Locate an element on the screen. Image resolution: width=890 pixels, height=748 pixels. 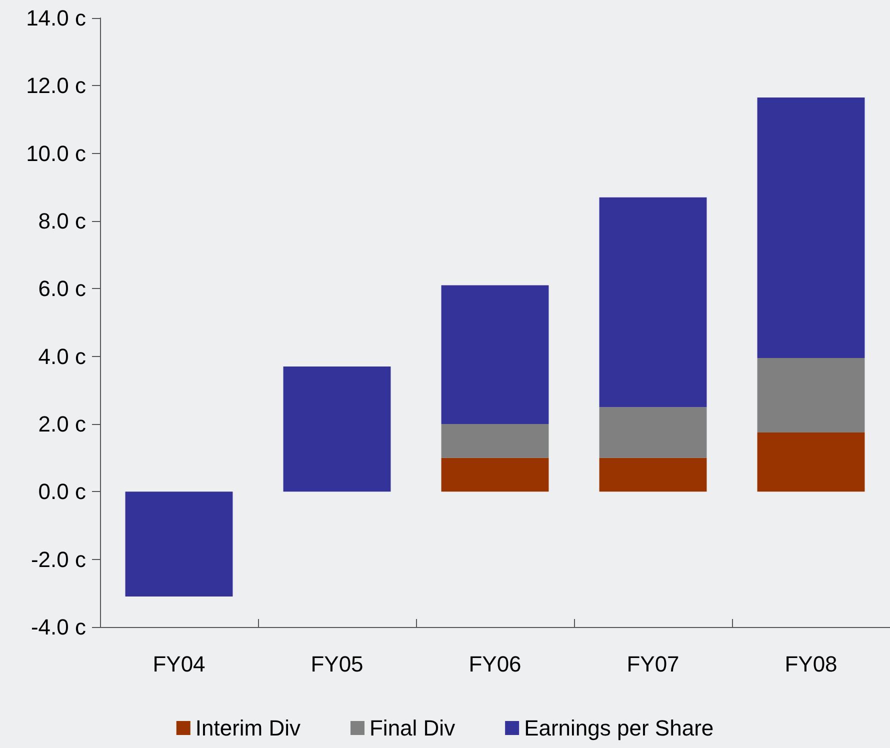
y-tick-label: 0.0 c is located at coordinates (62, 491).